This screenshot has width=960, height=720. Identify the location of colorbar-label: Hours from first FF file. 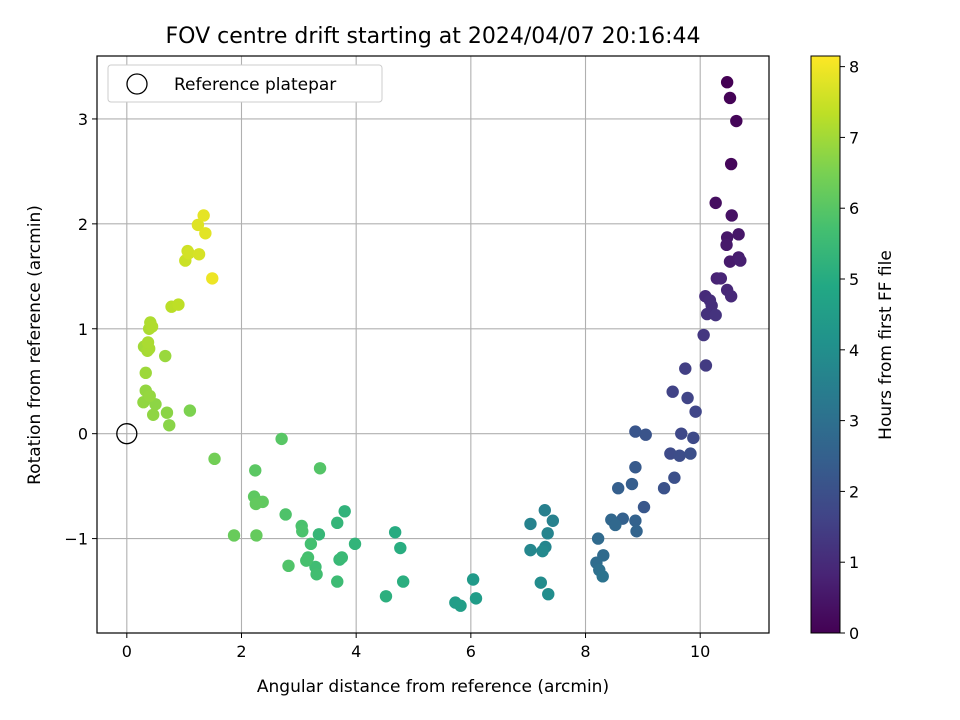
(886, 345).